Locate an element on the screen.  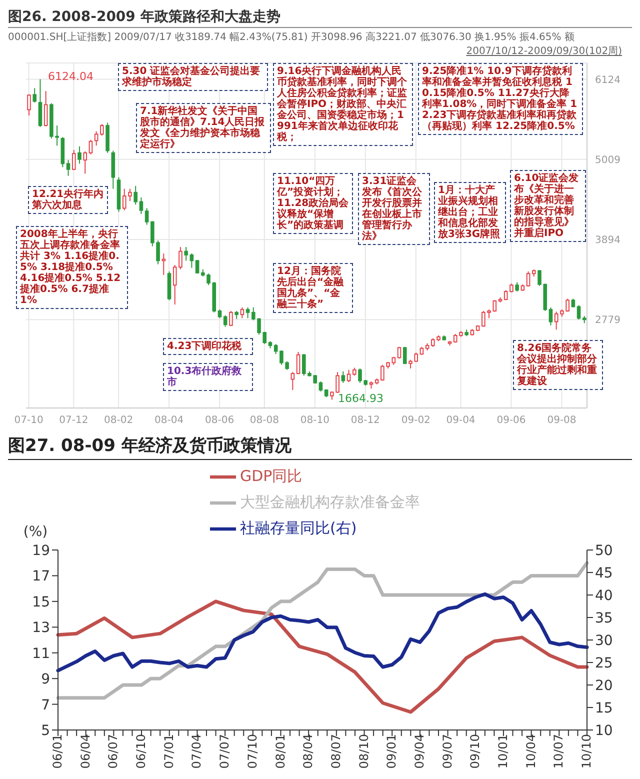
chart-title: 图26. 2008-2009 年政策路径和大盘走势 is located at coordinates (320, 18).